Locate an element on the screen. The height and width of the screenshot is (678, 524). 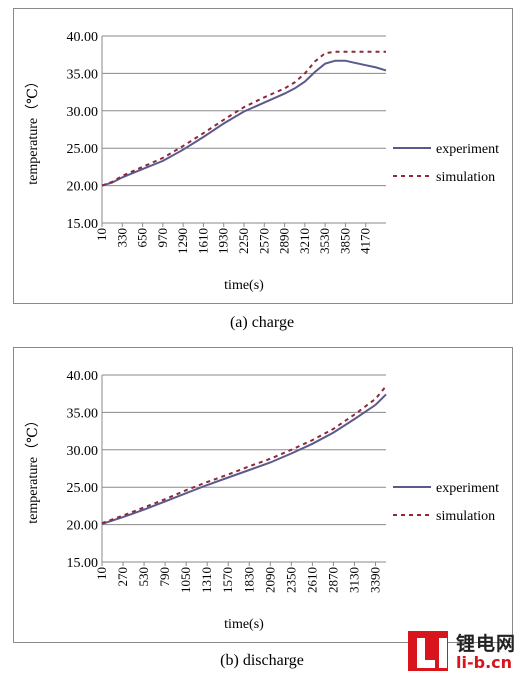
site-logo: 锂电网 li-b.cn is located at coordinates (462, 652).